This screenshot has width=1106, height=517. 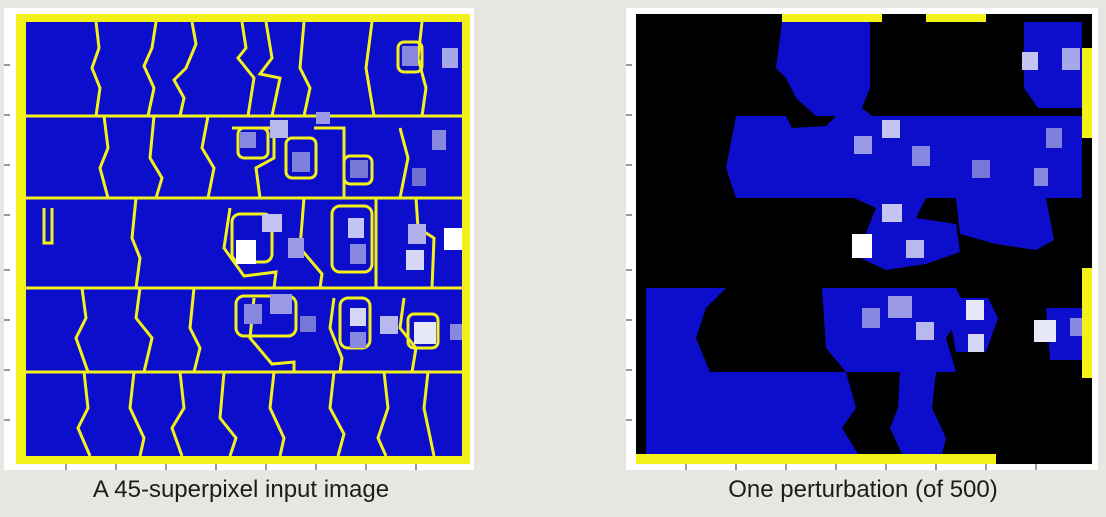 I want to click on left-caption: A 45-superpixel input image, so click(x=241, y=489).